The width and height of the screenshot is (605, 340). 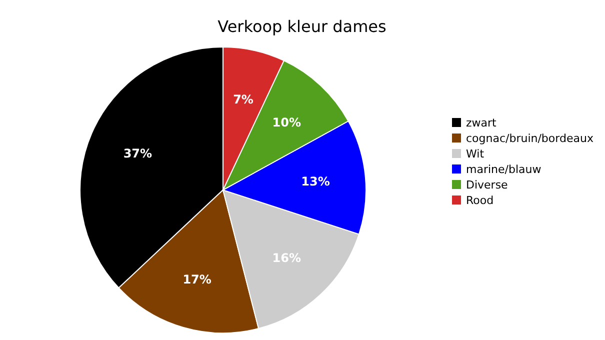 What do you see at coordinates (487, 185) in the screenshot?
I see `legend-label: Diverse` at bounding box center [487, 185].